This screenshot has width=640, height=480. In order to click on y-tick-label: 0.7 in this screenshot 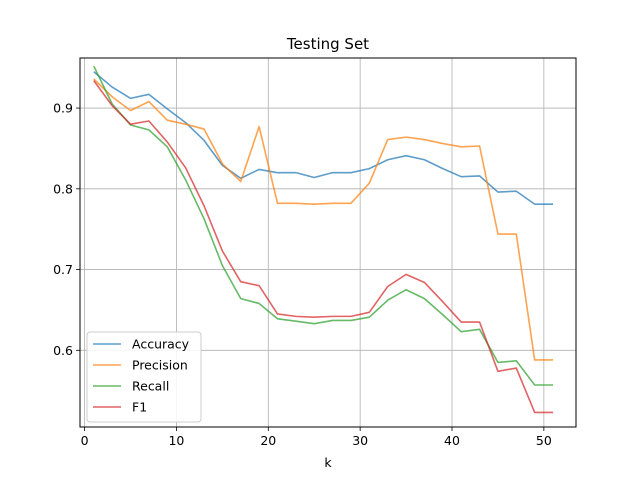, I will do `click(63, 269)`.